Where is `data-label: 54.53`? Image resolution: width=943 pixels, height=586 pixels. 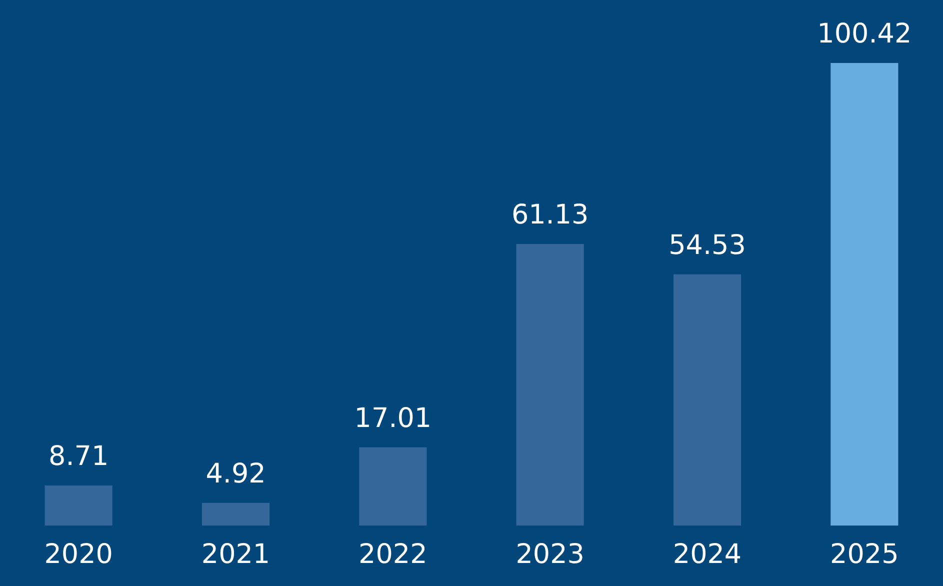
data-label: 54.53 is located at coordinates (707, 245).